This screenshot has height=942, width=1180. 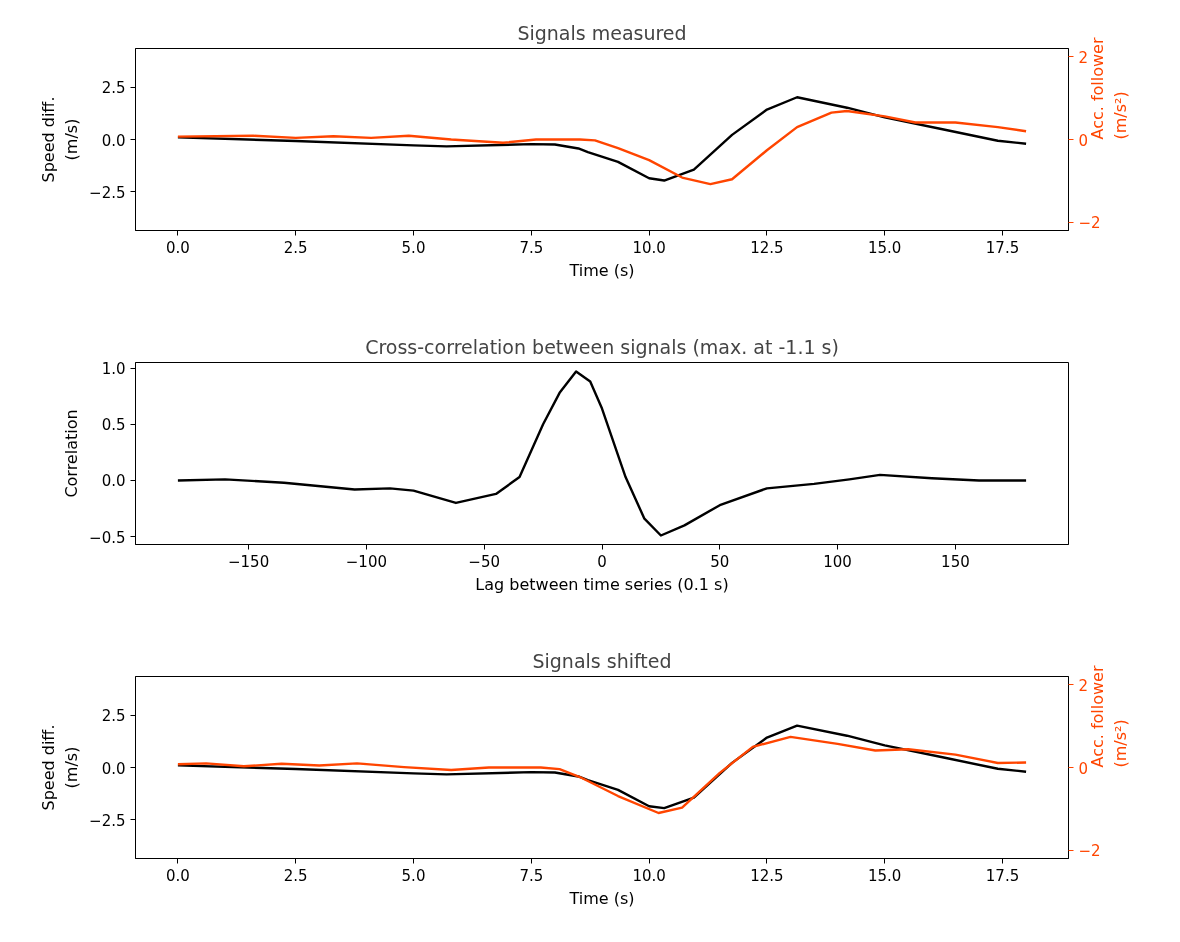 I want to click on x-tick-label: −150, so click(x=248, y=561).